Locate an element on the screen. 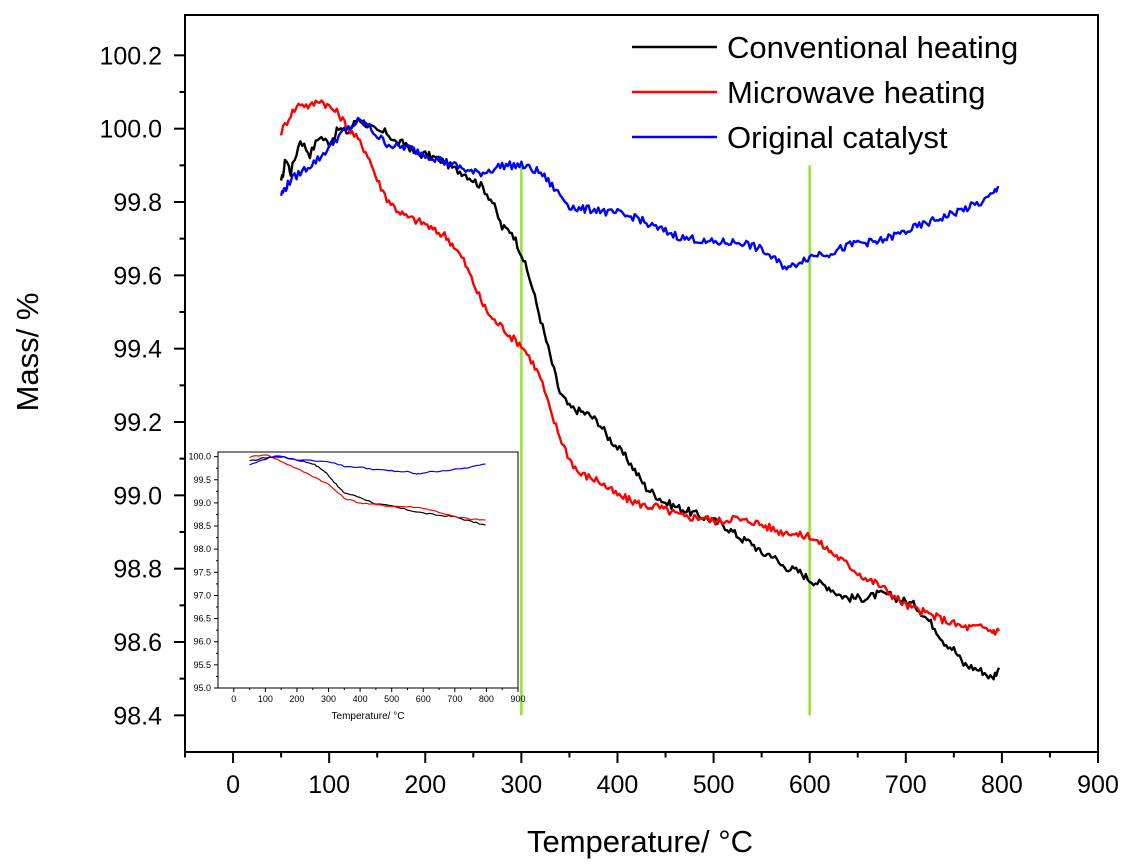 This screenshot has width=1125, height=868. inset-plot-frame is located at coordinates (368, 570).